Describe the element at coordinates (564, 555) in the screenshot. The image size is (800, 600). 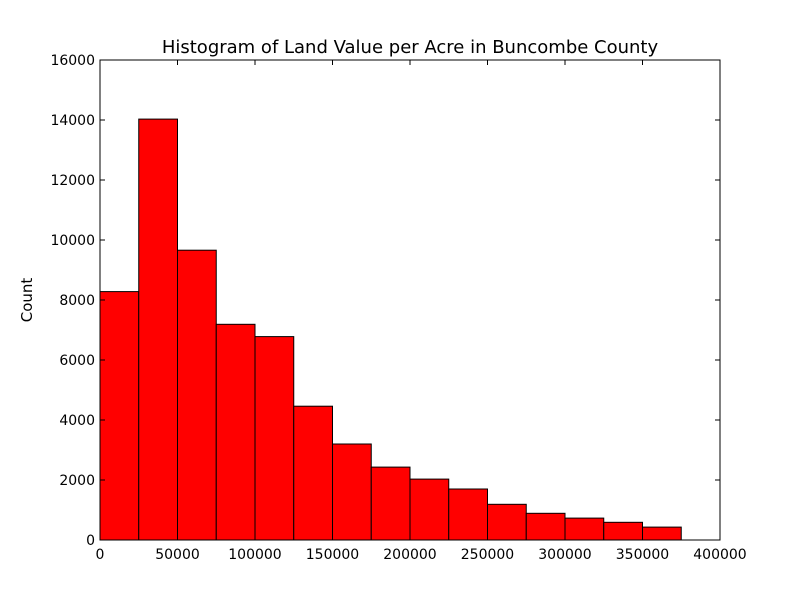
I see `x-tick-label-6: 300000` at that location.